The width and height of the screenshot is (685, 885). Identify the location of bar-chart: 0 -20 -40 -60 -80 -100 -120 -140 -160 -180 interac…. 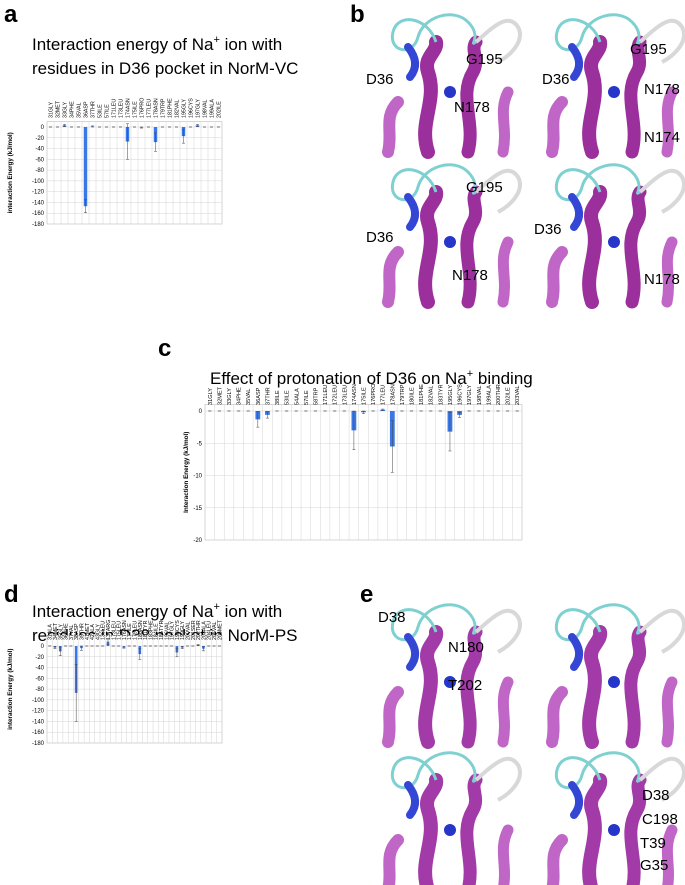
(115, 163).